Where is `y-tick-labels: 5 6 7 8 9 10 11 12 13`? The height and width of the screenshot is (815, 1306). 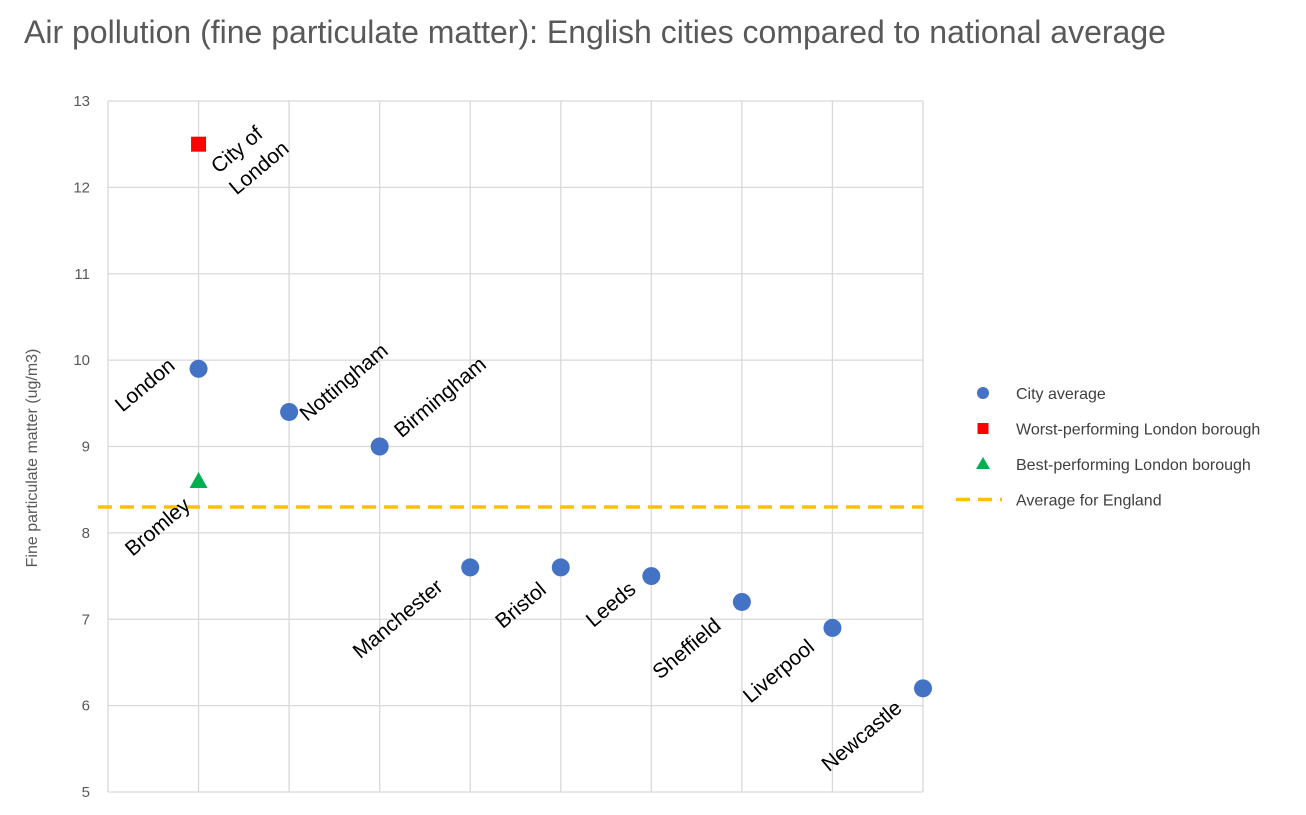 y-tick-labels: 5 6 7 8 9 10 11 12 13 is located at coordinates (81, 447).